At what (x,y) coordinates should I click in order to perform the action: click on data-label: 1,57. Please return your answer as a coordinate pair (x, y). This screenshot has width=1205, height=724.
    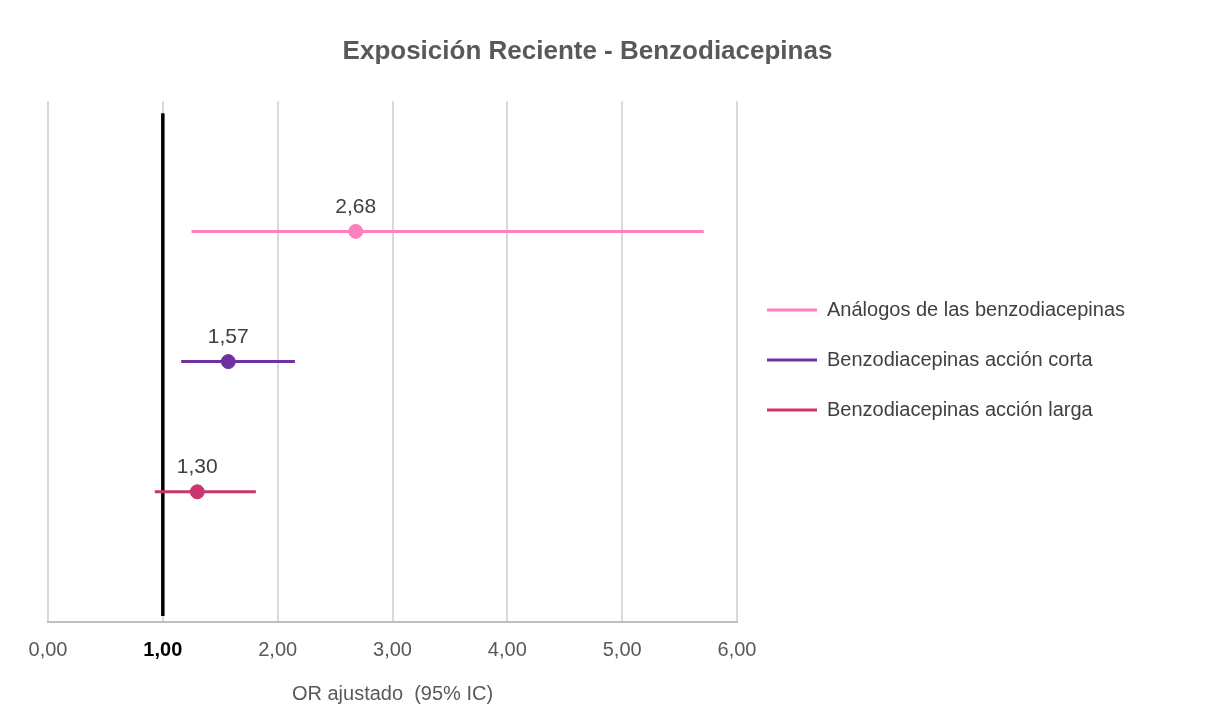
    Looking at the image, I should click on (228, 335).